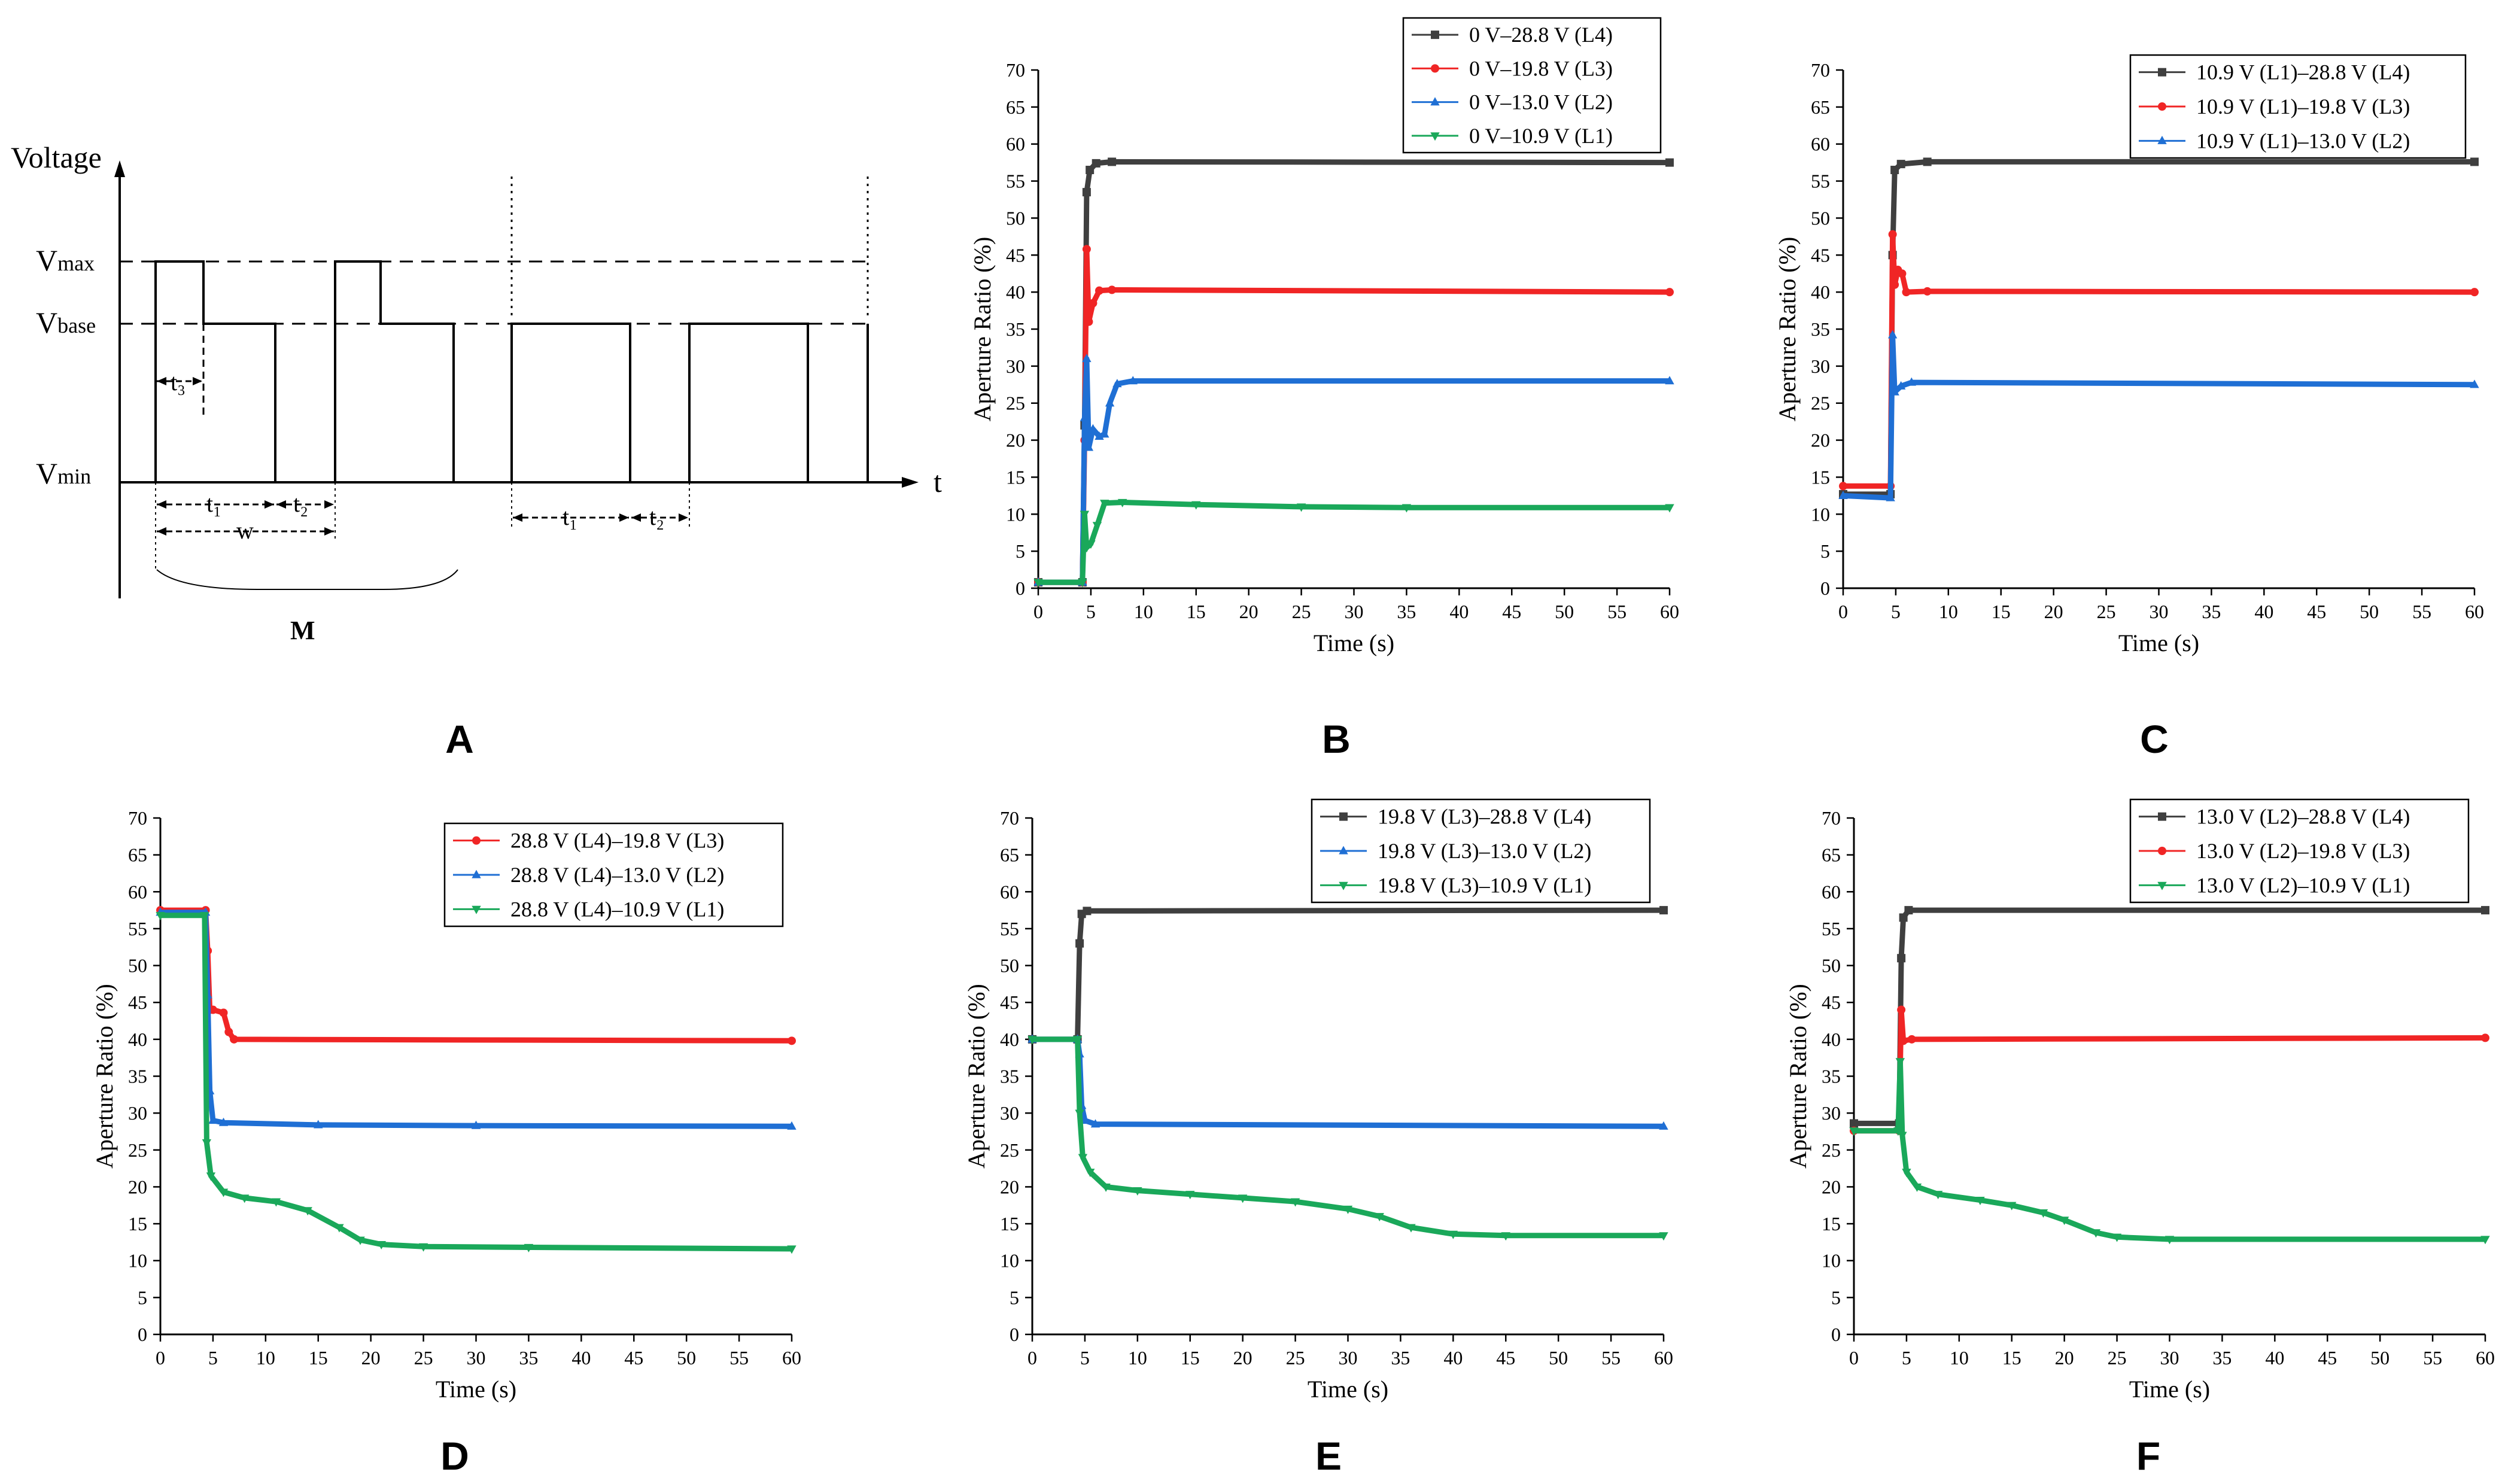  Describe the element at coordinates (1337, 739) in the screenshot. I see `panel-letter-b: B` at that location.